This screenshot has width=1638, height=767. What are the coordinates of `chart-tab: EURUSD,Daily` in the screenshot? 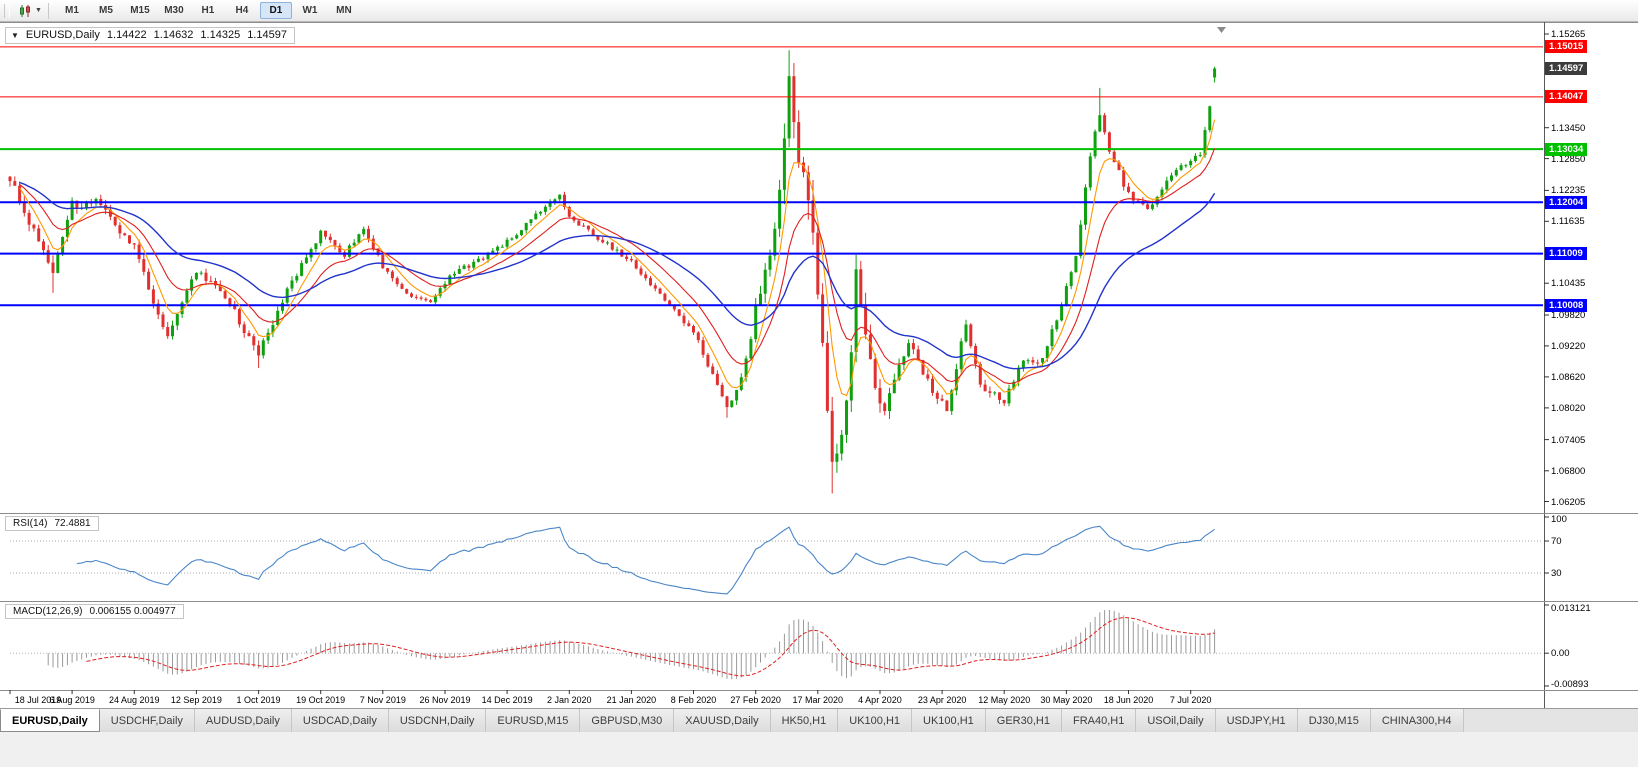 It's located at (50, 720).